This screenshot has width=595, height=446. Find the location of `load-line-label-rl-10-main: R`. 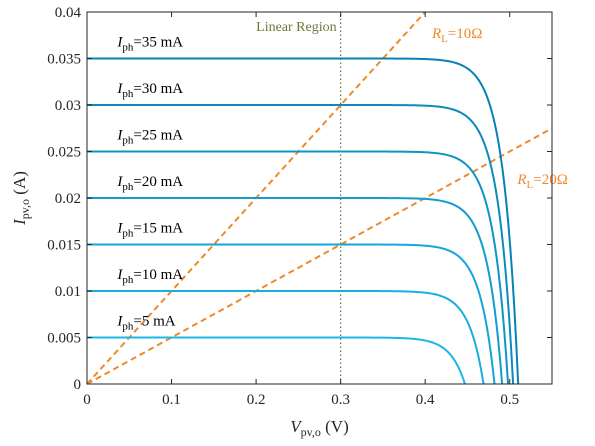

load-line-label-rl-10-main: R is located at coordinates (436, 34).